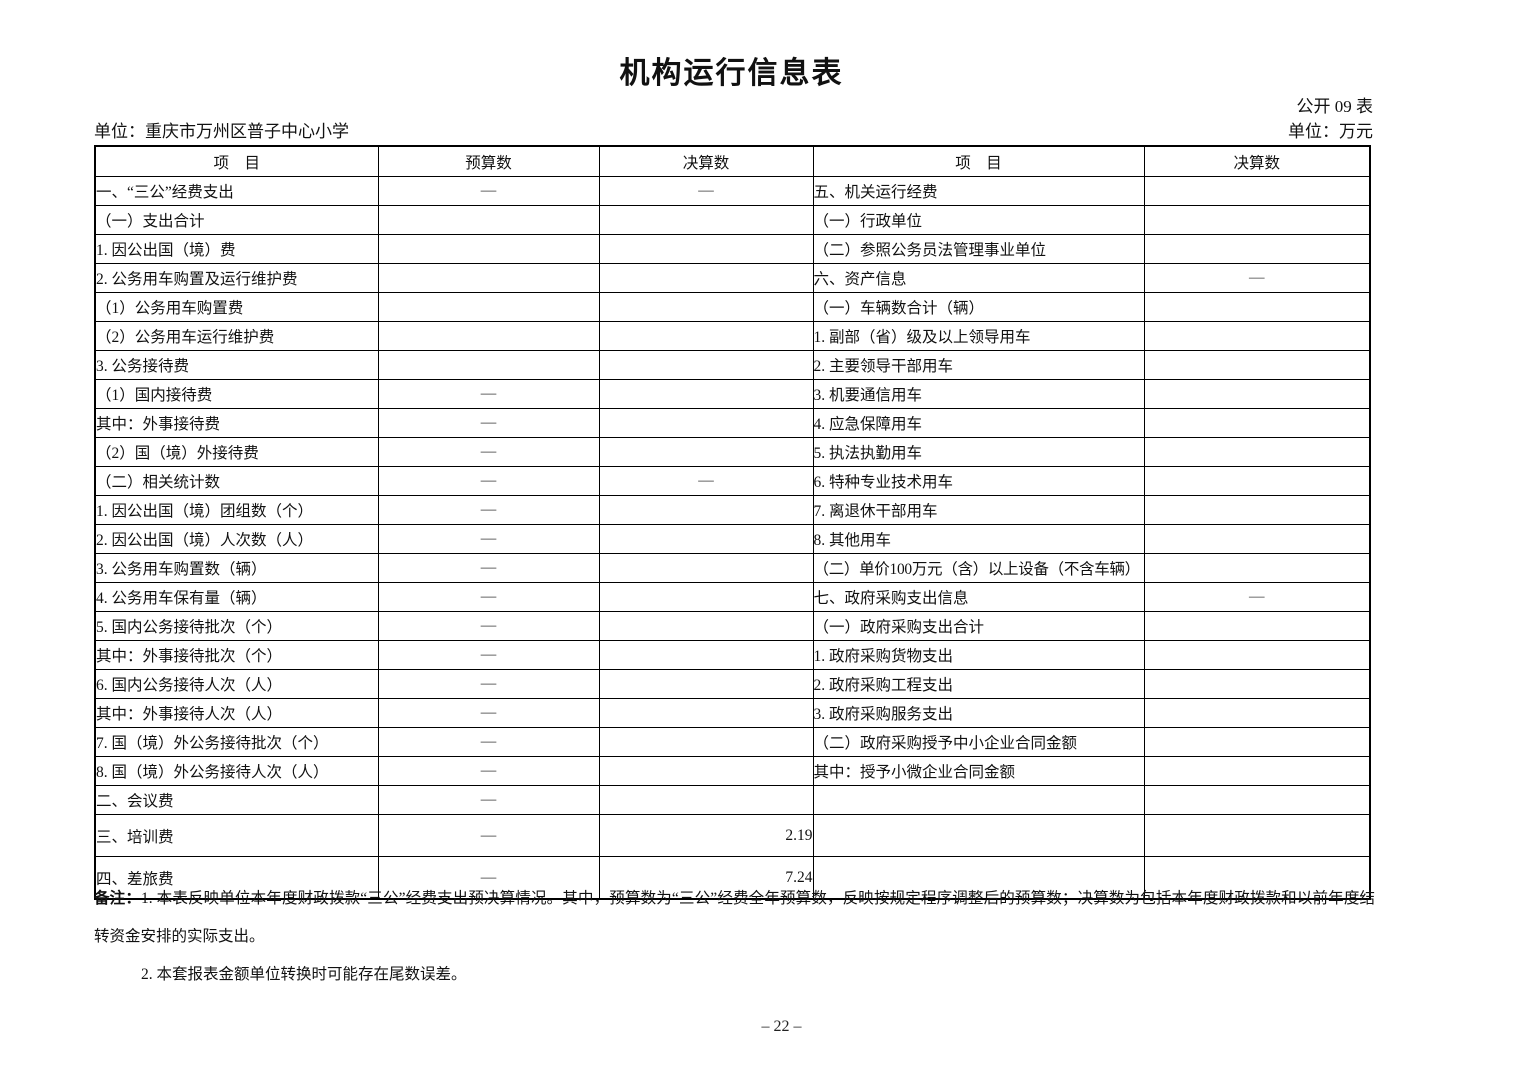 This screenshot has height=1069, width=1515. What do you see at coordinates (236, 452) in the screenshot?
I see `item-cell-left: （2）国（境）外接待费` at bounding box center [236, 452].